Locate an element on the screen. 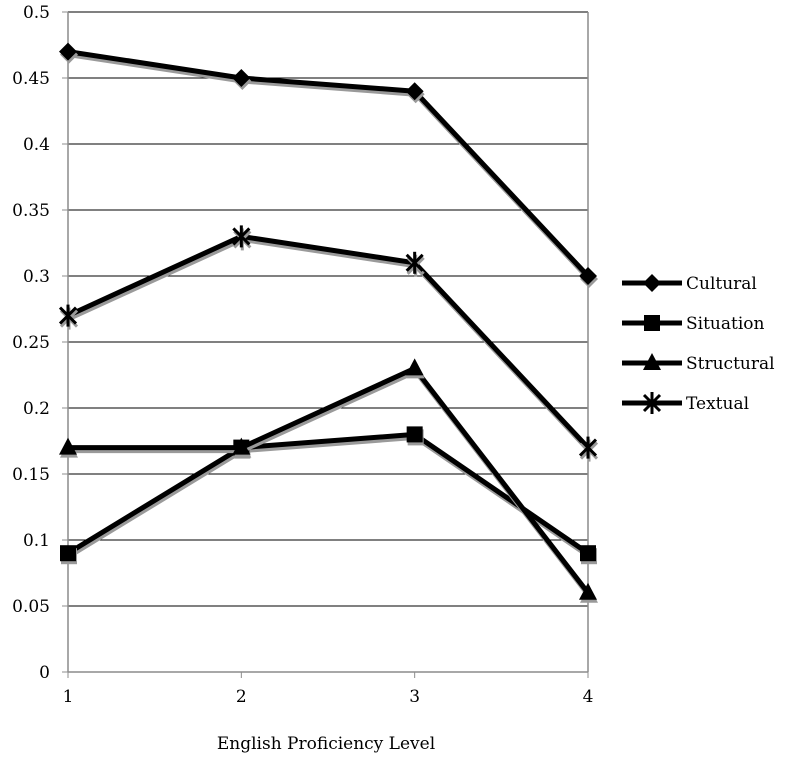  y-tick-label: 0.05 is located at coordinates (31, 607).